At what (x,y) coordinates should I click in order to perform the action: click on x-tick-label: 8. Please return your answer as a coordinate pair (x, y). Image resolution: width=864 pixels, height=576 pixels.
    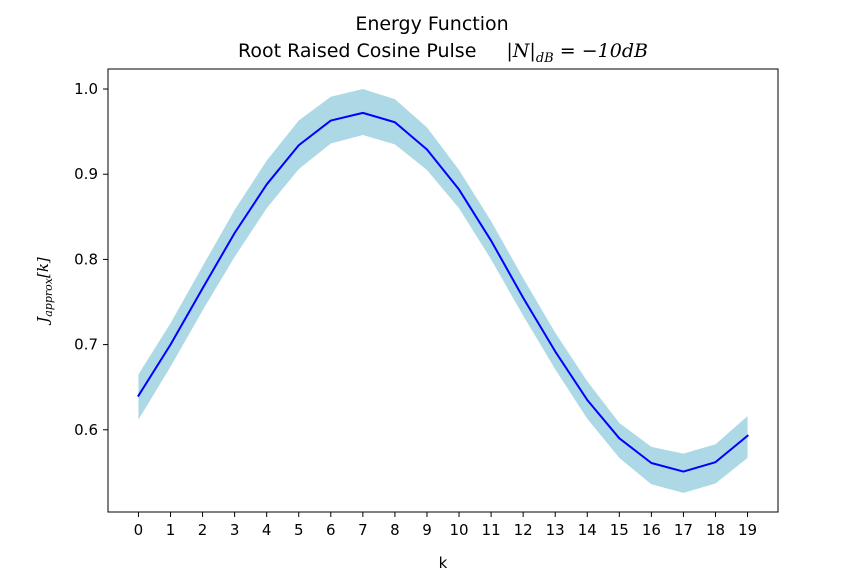
    Looking at the image, I should click on (395, 530).